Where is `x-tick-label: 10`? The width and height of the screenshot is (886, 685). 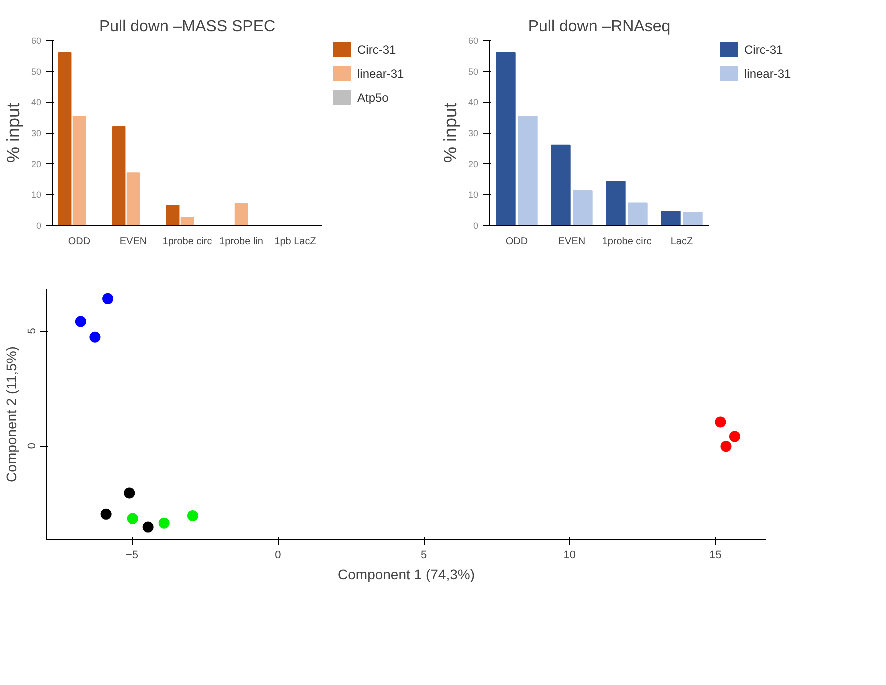
x-tick-label: 10 is located at coordinates (570, 556).